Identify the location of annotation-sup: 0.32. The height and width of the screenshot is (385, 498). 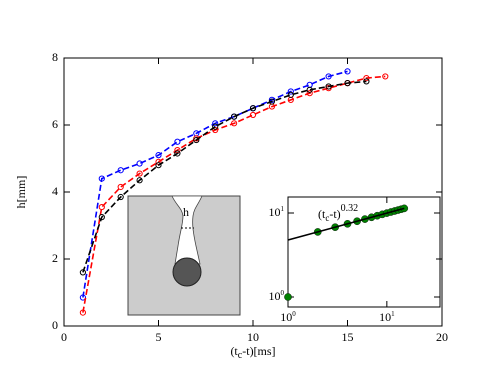
(350, 208).